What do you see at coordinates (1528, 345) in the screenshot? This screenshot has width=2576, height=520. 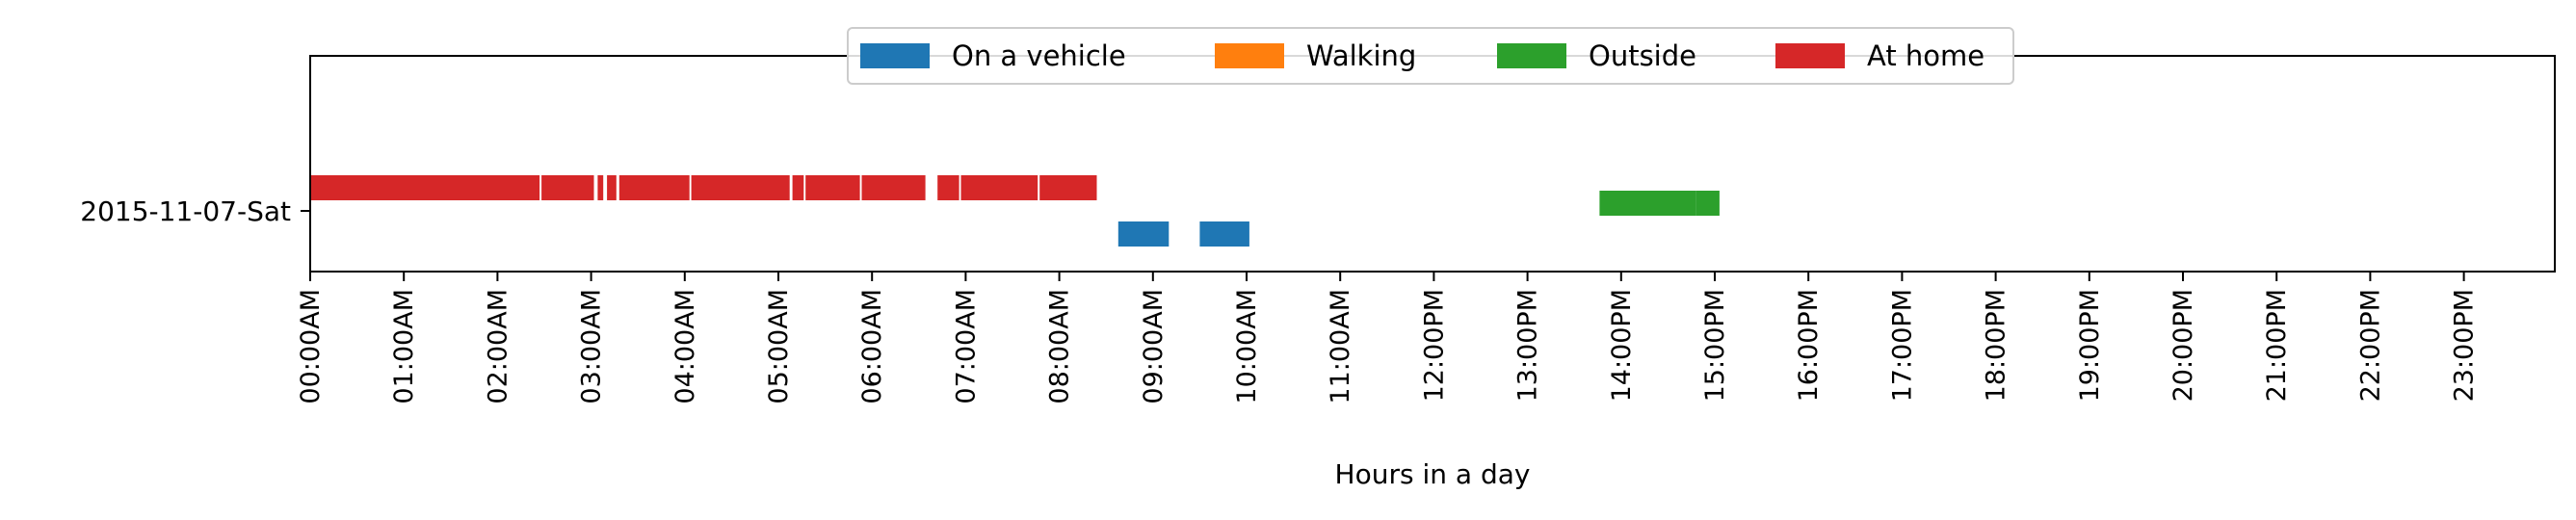 I see `x-tick-label: 13:00PM` at bounding box center [1528, 345].